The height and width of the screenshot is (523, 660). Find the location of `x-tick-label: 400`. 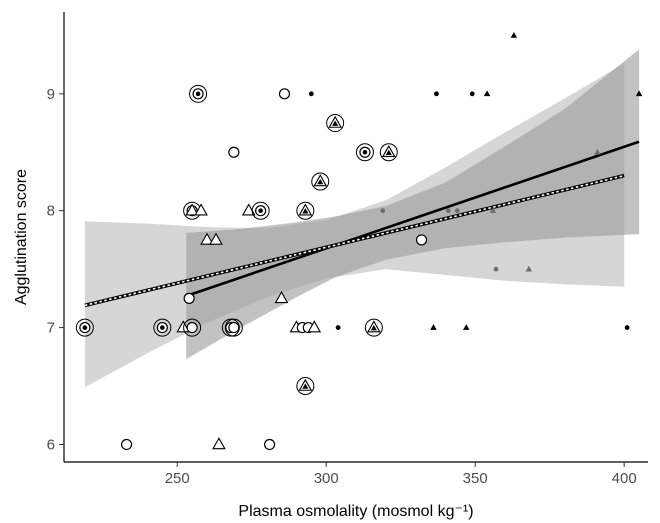

x-tick-label: 400 is located at coordinates (624, 478).